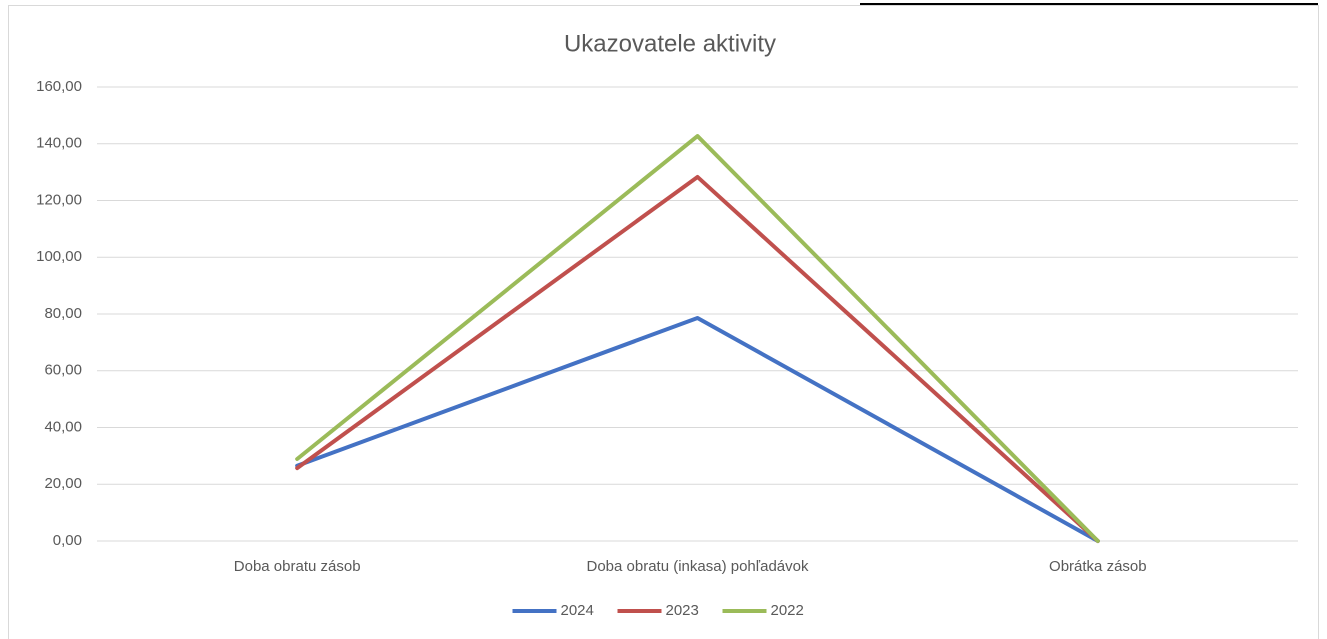 This screenshot has width=1327, height=639. Describe the element at coordinates (59, 256) in the screenshot. I see `y-tick-label: 100,00` at that location.